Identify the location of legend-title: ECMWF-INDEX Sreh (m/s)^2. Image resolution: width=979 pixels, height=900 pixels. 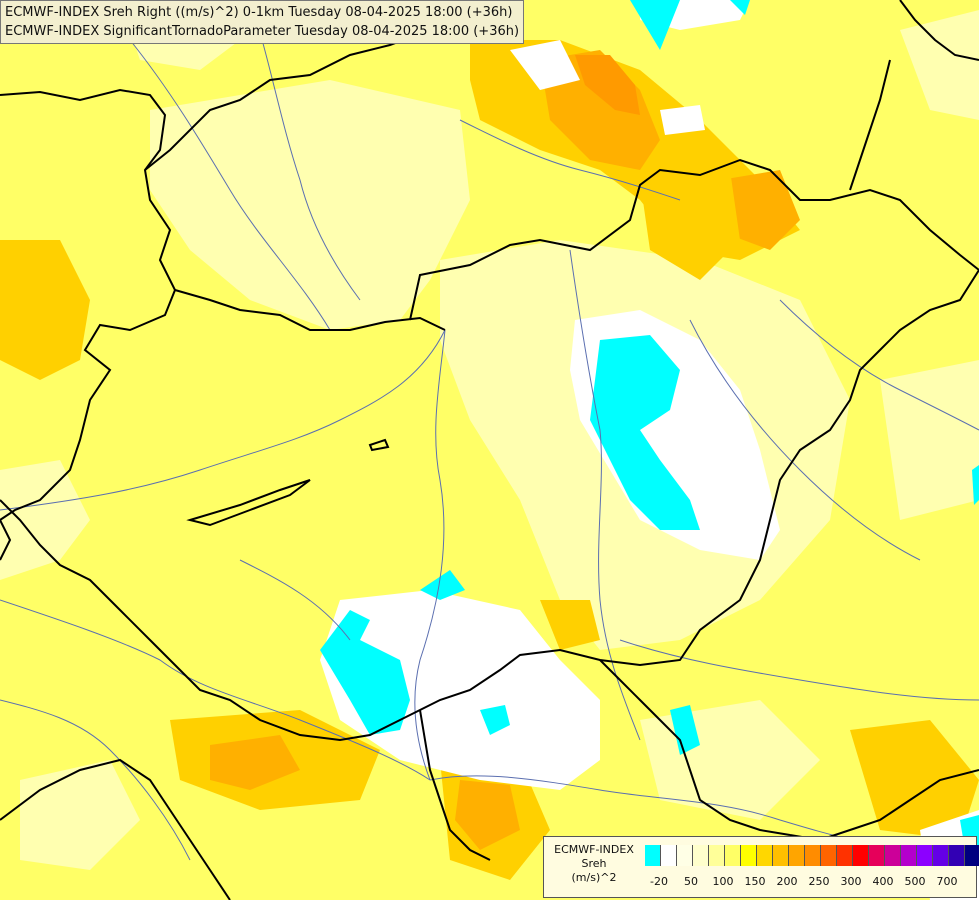
(594, 864).